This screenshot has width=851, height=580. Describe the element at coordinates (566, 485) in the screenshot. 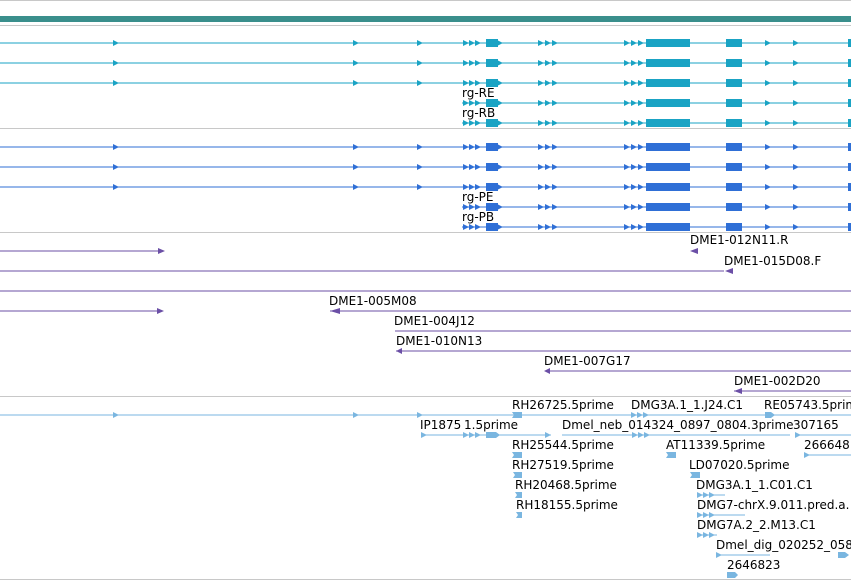

I see `est-label: RH20468.5prime` at that location.